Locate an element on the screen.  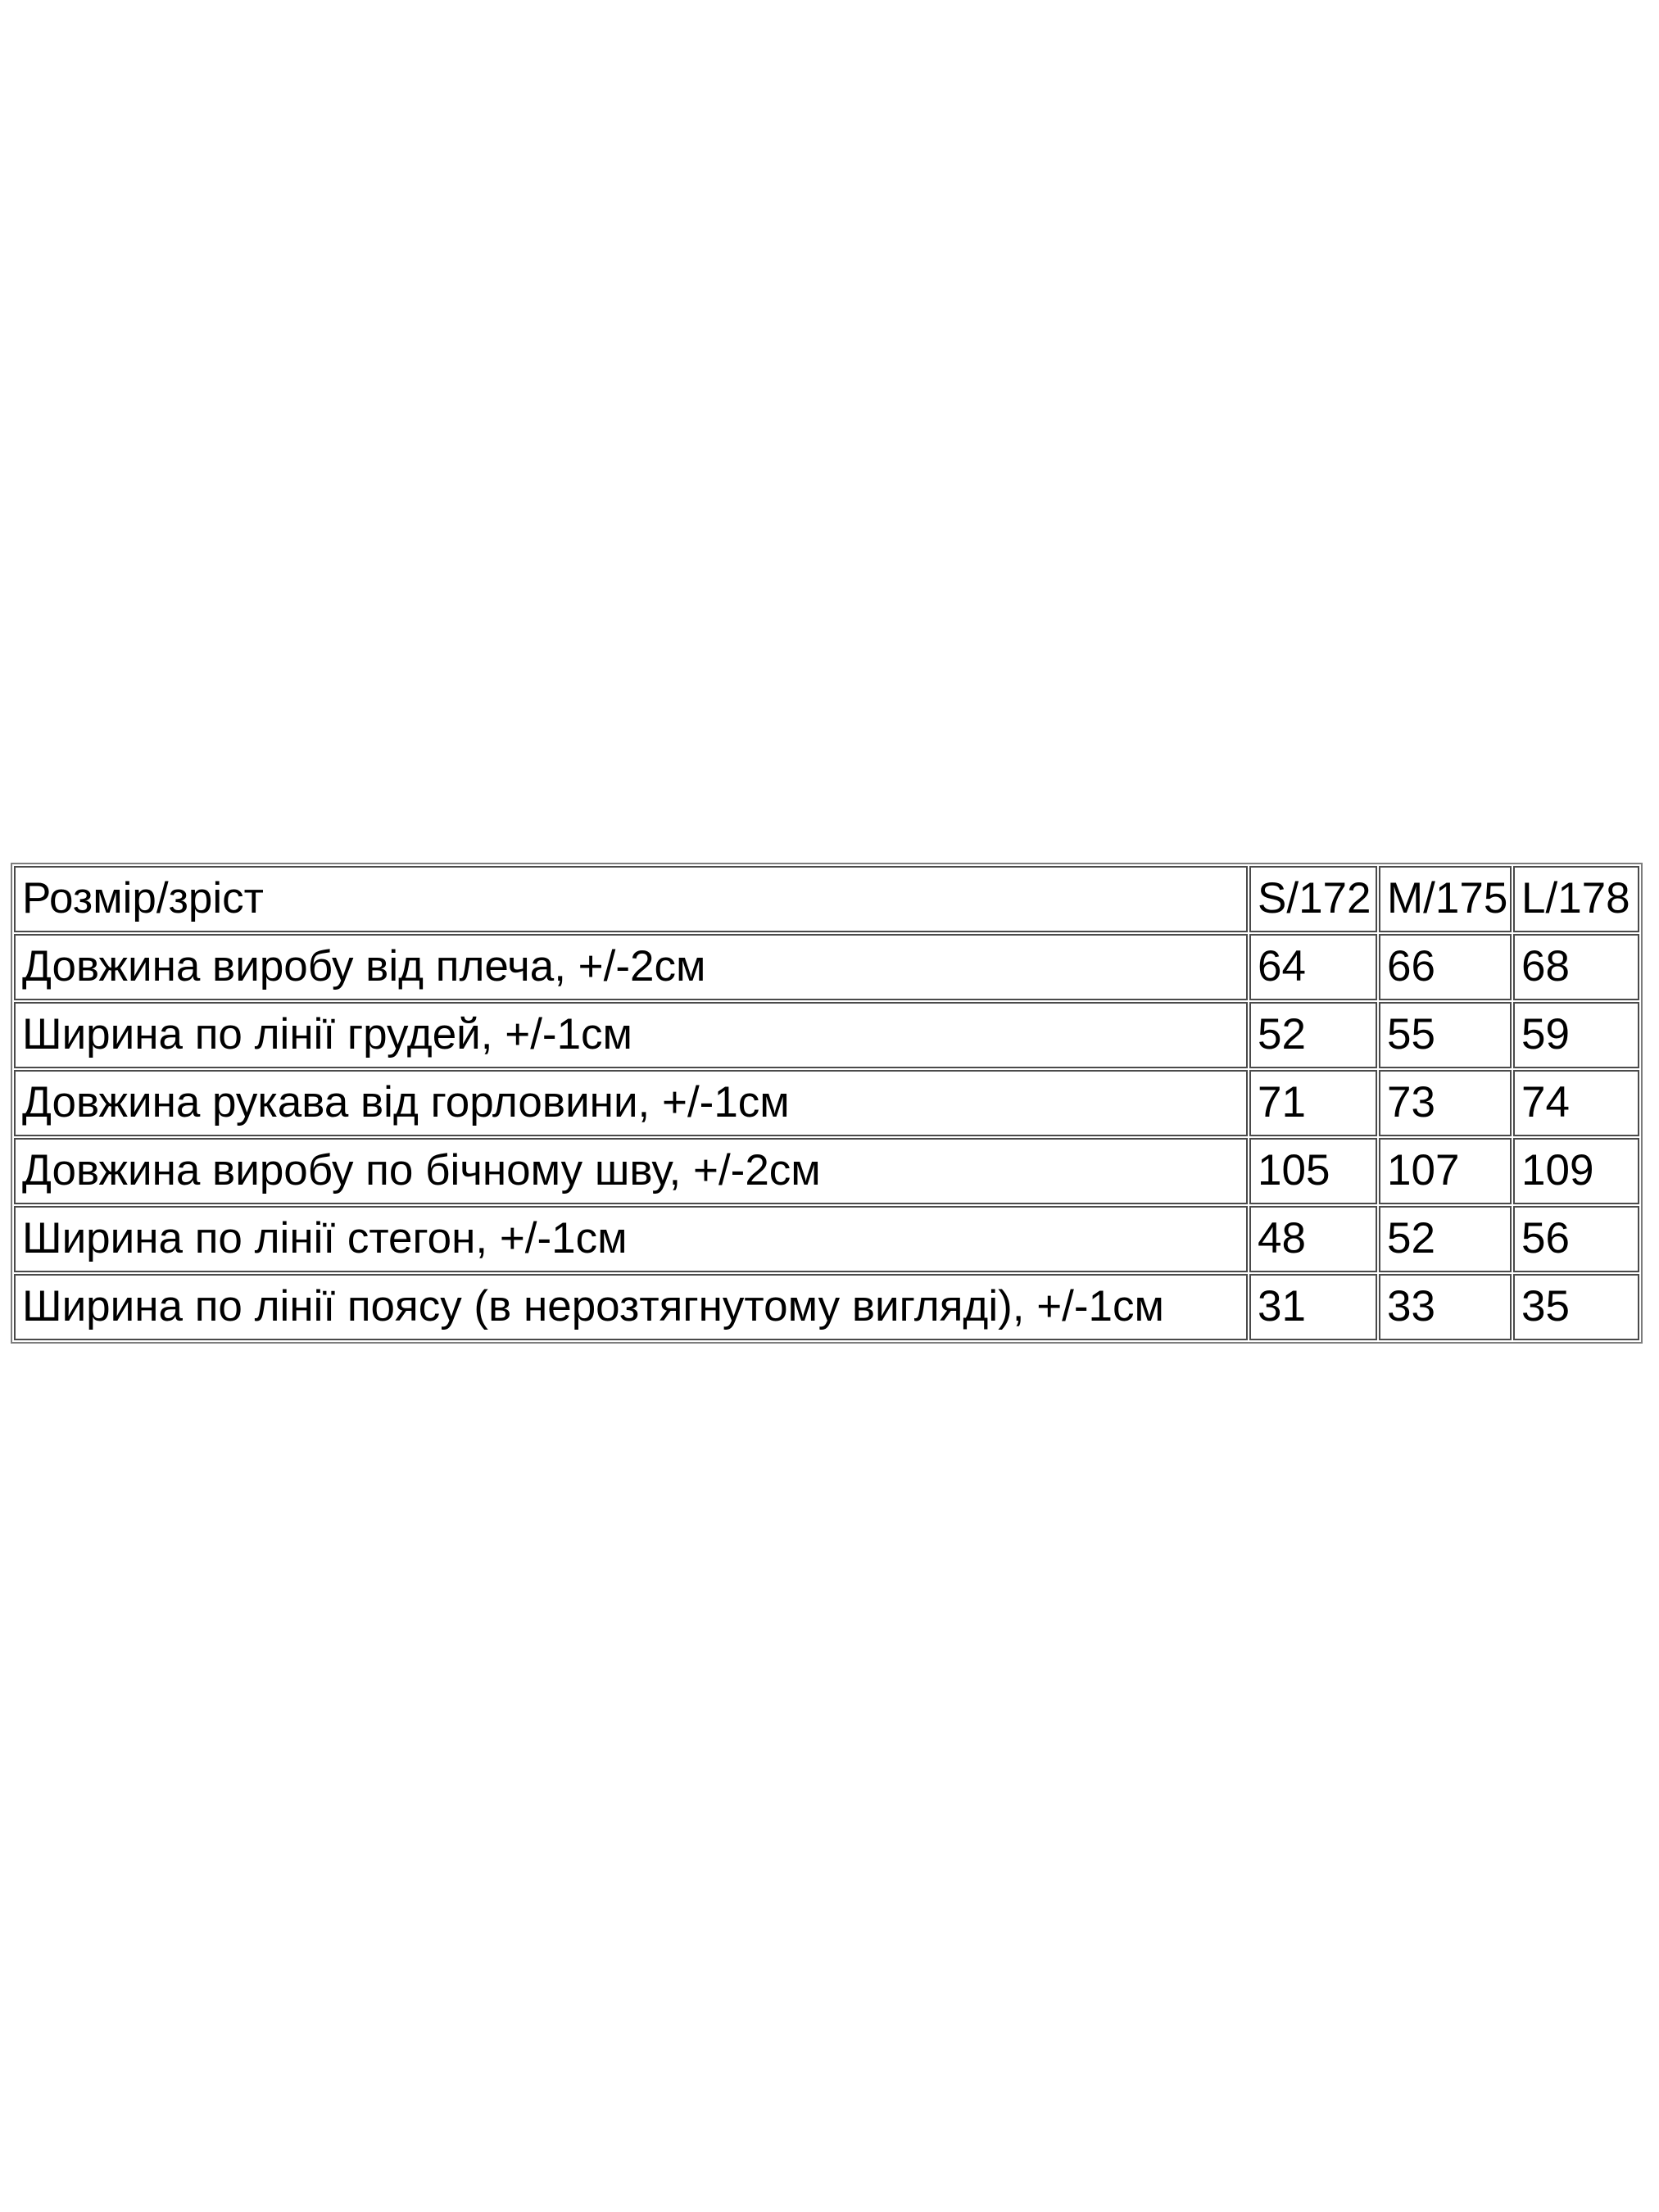
row-label-cell: Довжина рукава від горловини, +/-1см is located at coordinates (631, 1102).